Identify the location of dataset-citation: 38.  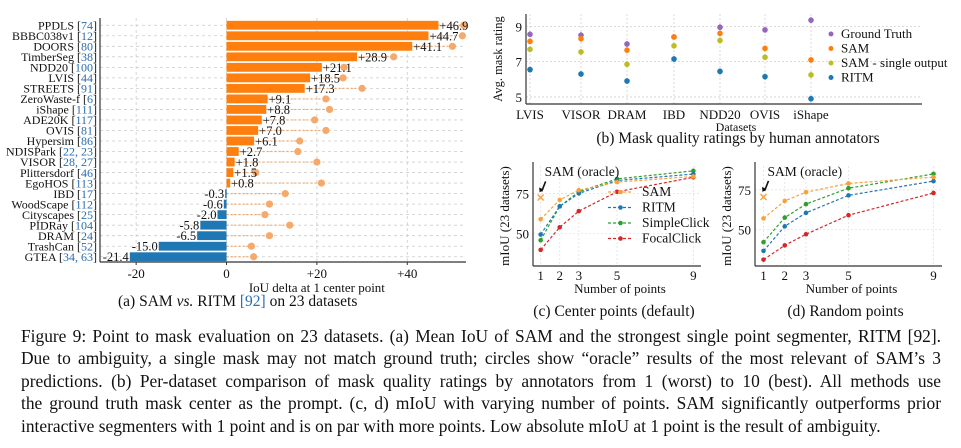
(87, 57).